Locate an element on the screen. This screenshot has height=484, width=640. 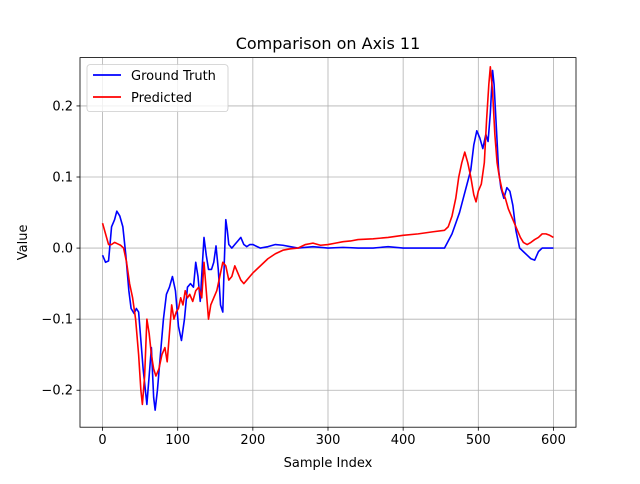
x-tick-label: 400 is located at coordinates (403, 440).